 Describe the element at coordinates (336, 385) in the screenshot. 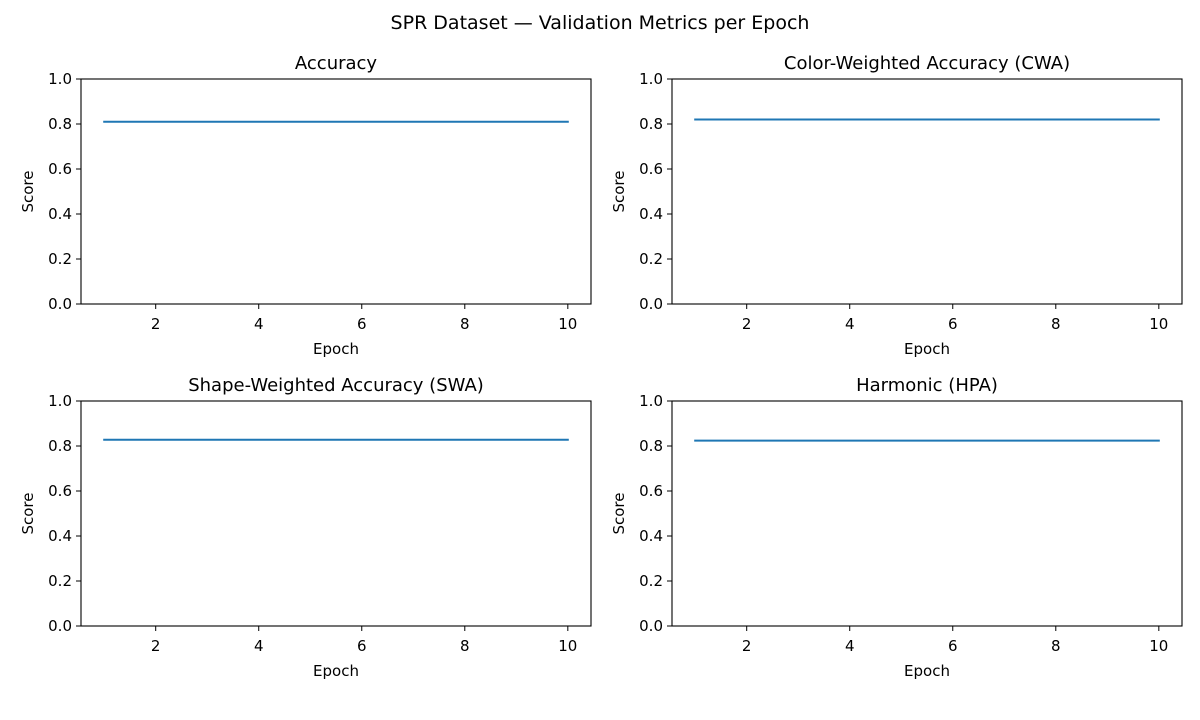

I see `subplot-title: Shape-Weighted Accuracy (SWA)` at that location.